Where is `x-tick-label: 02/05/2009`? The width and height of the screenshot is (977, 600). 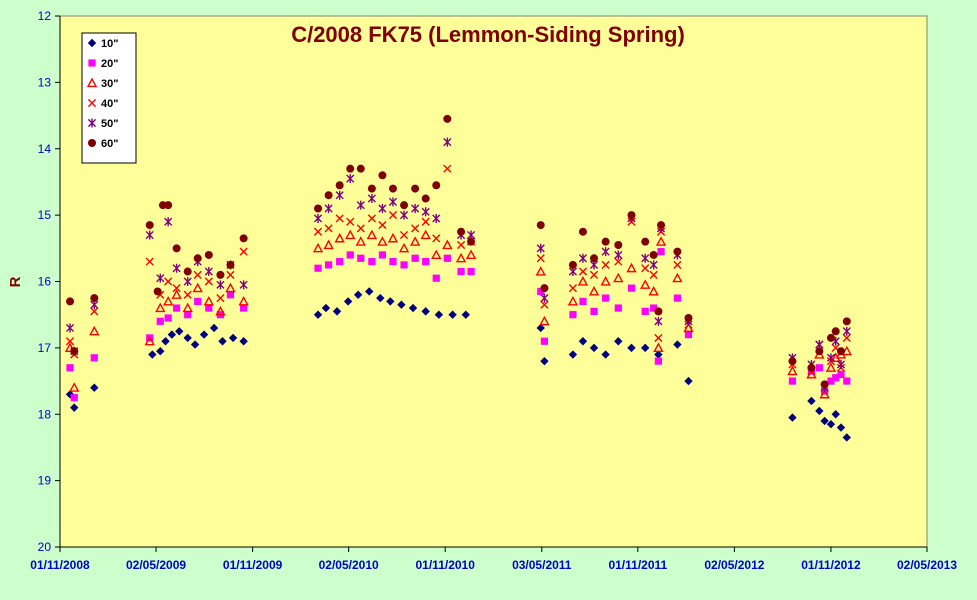
x-tick-label: 02/05/2009 is located at coordinates (156, 565).